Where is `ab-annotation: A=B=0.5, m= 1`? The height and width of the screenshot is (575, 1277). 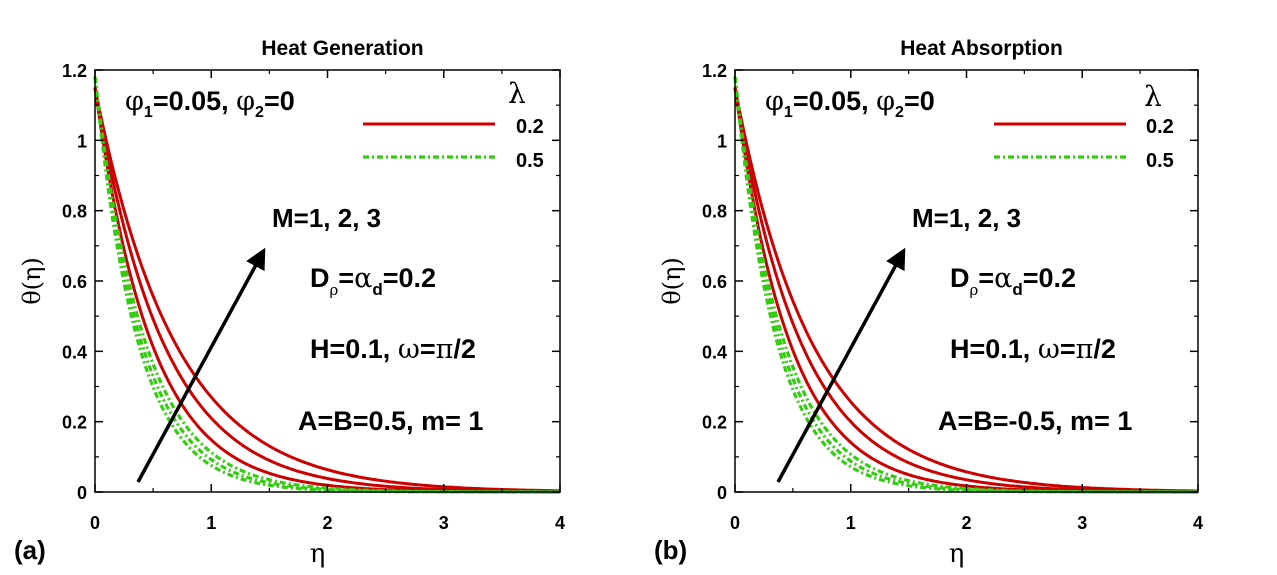 ab-annotation: A=B=0.5, m= 1 is located at coordinates (390, 421).